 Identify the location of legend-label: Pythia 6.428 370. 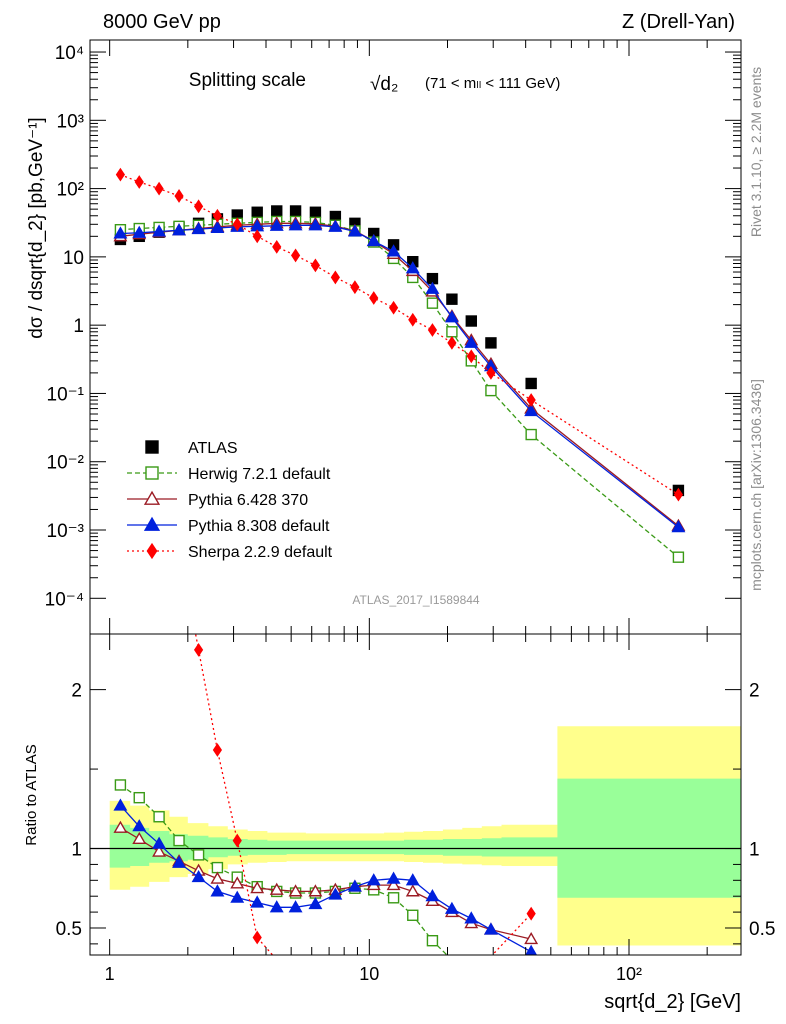
(248, 500).